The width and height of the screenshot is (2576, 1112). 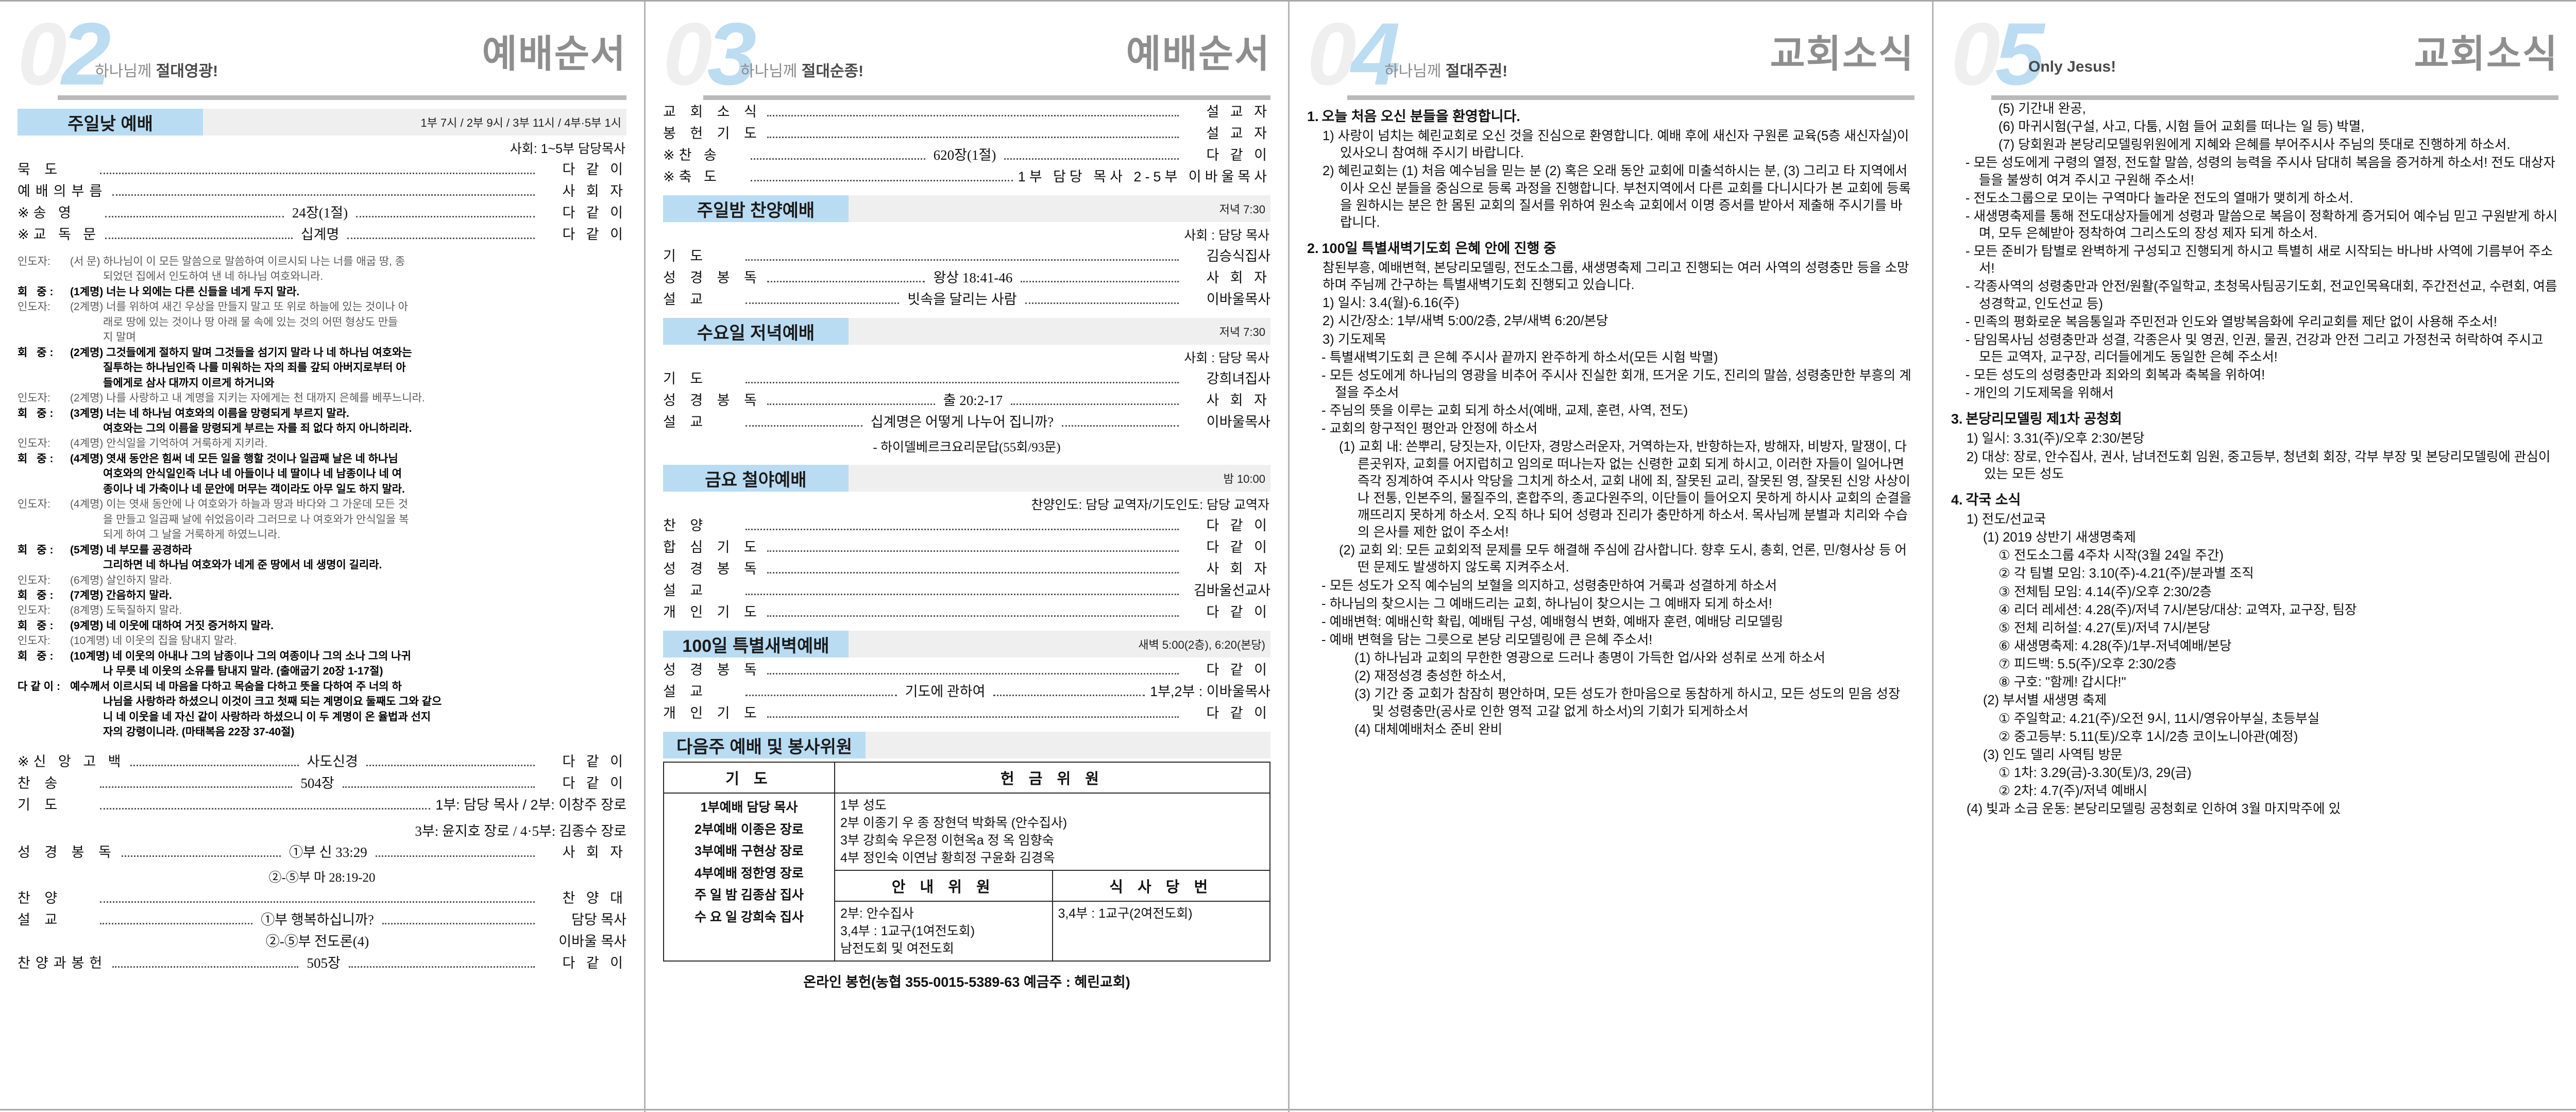 I want to click on order-name: 설 교, so click(x=685, y=299).